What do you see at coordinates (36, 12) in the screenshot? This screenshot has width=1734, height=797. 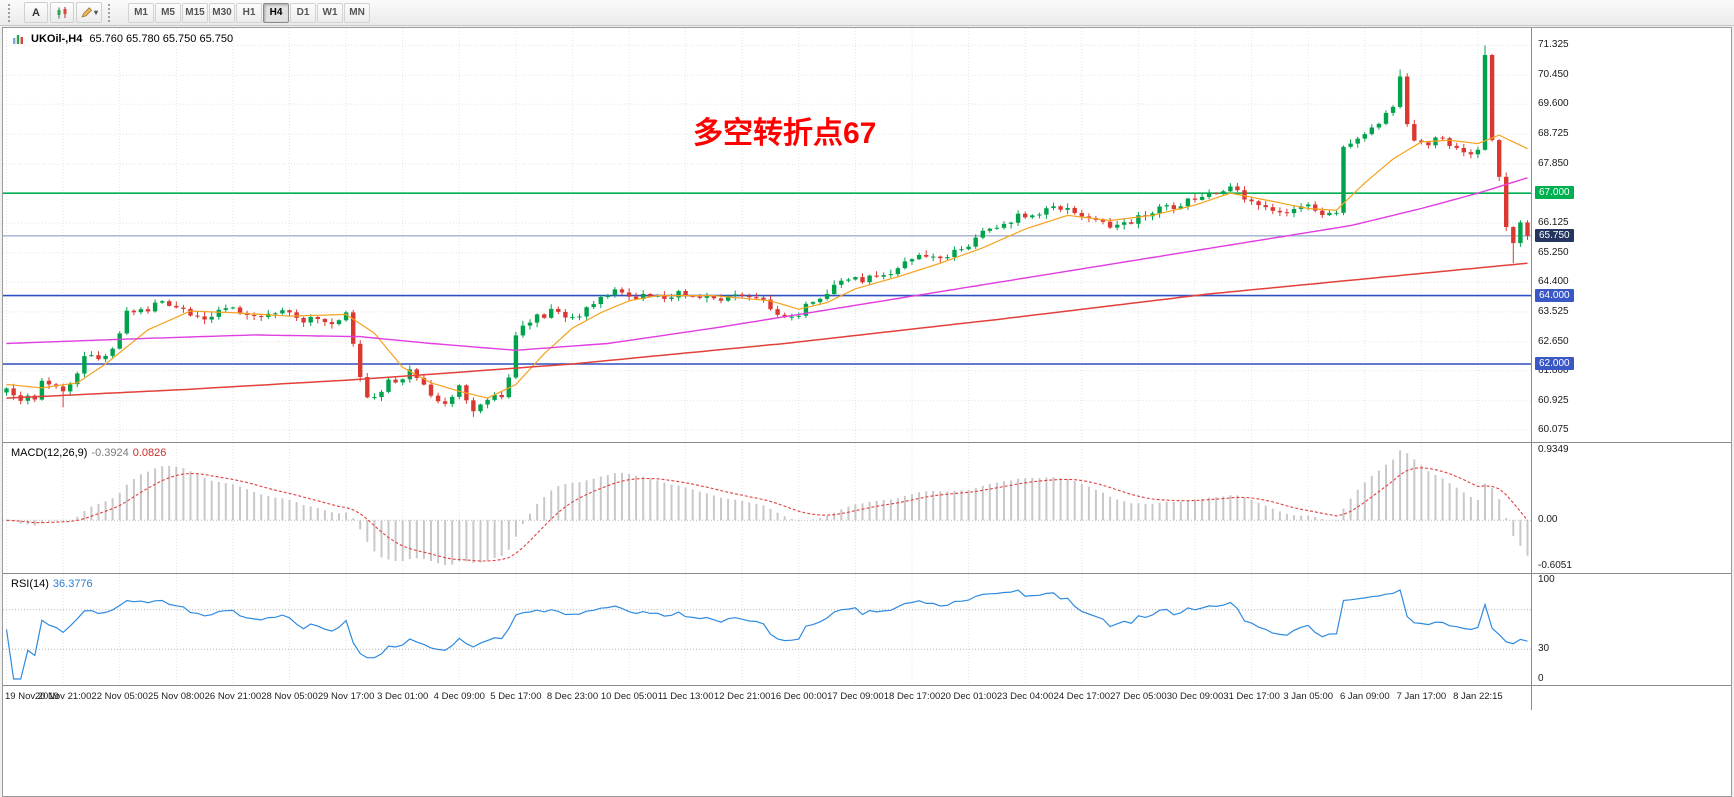 I see `text-annotation-button: A` at bounding box center [36, 12].